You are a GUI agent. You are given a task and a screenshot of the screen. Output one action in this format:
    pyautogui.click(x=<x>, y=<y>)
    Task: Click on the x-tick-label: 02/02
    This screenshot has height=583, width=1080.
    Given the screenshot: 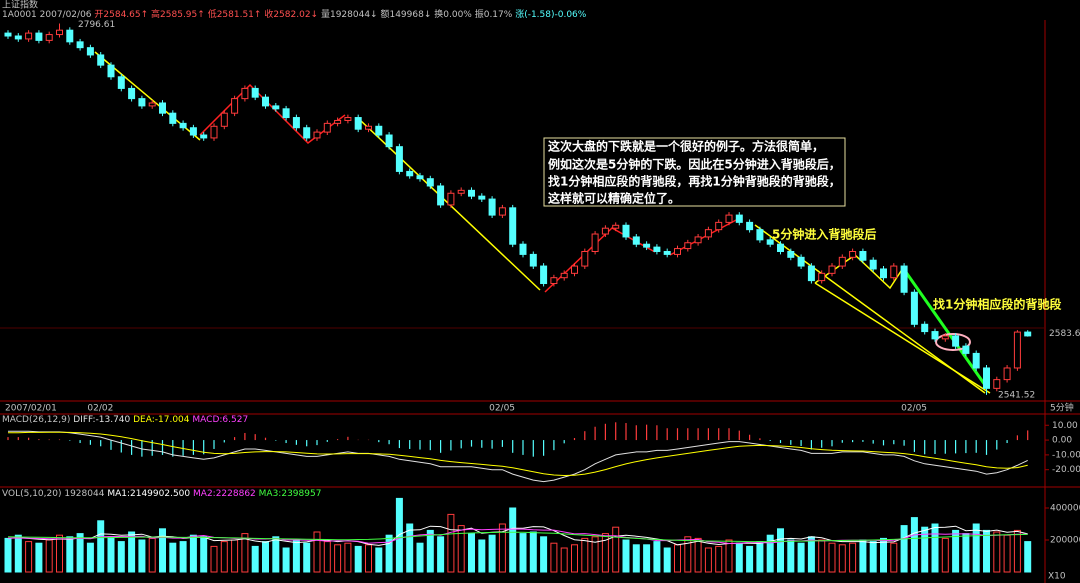 What is the action you would take?
    pyautogui.click(x=100, y=409)
    